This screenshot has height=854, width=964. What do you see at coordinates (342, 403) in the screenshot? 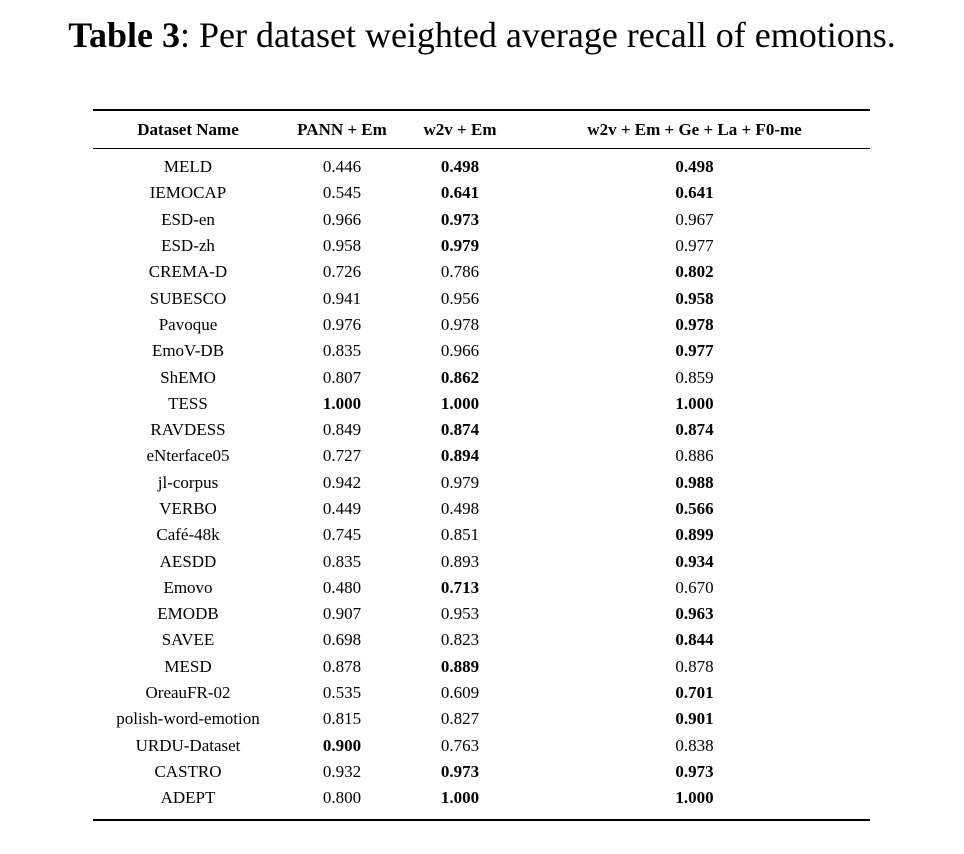
I see `pann-em-cell: 1.000` at bounding box center [342, 403].